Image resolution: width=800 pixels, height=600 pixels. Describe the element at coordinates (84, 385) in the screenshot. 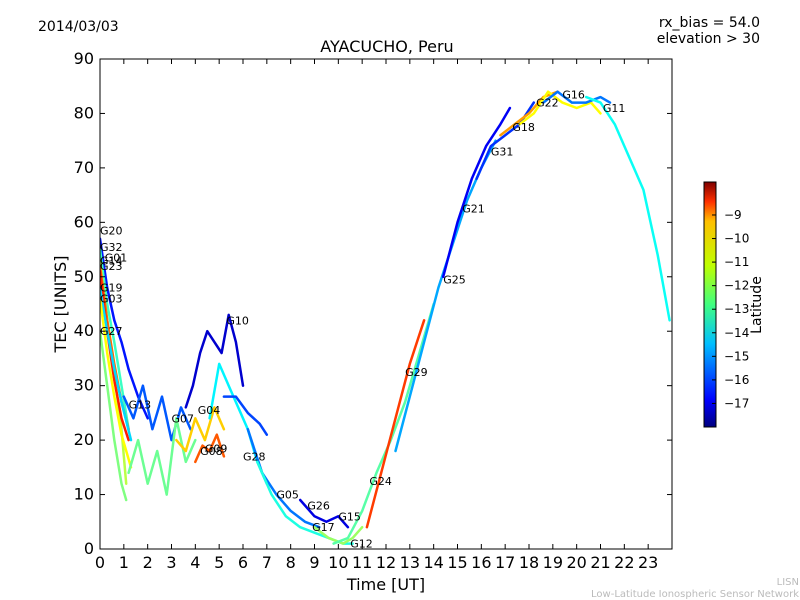

I see `y-tick-label: 30` at that location.